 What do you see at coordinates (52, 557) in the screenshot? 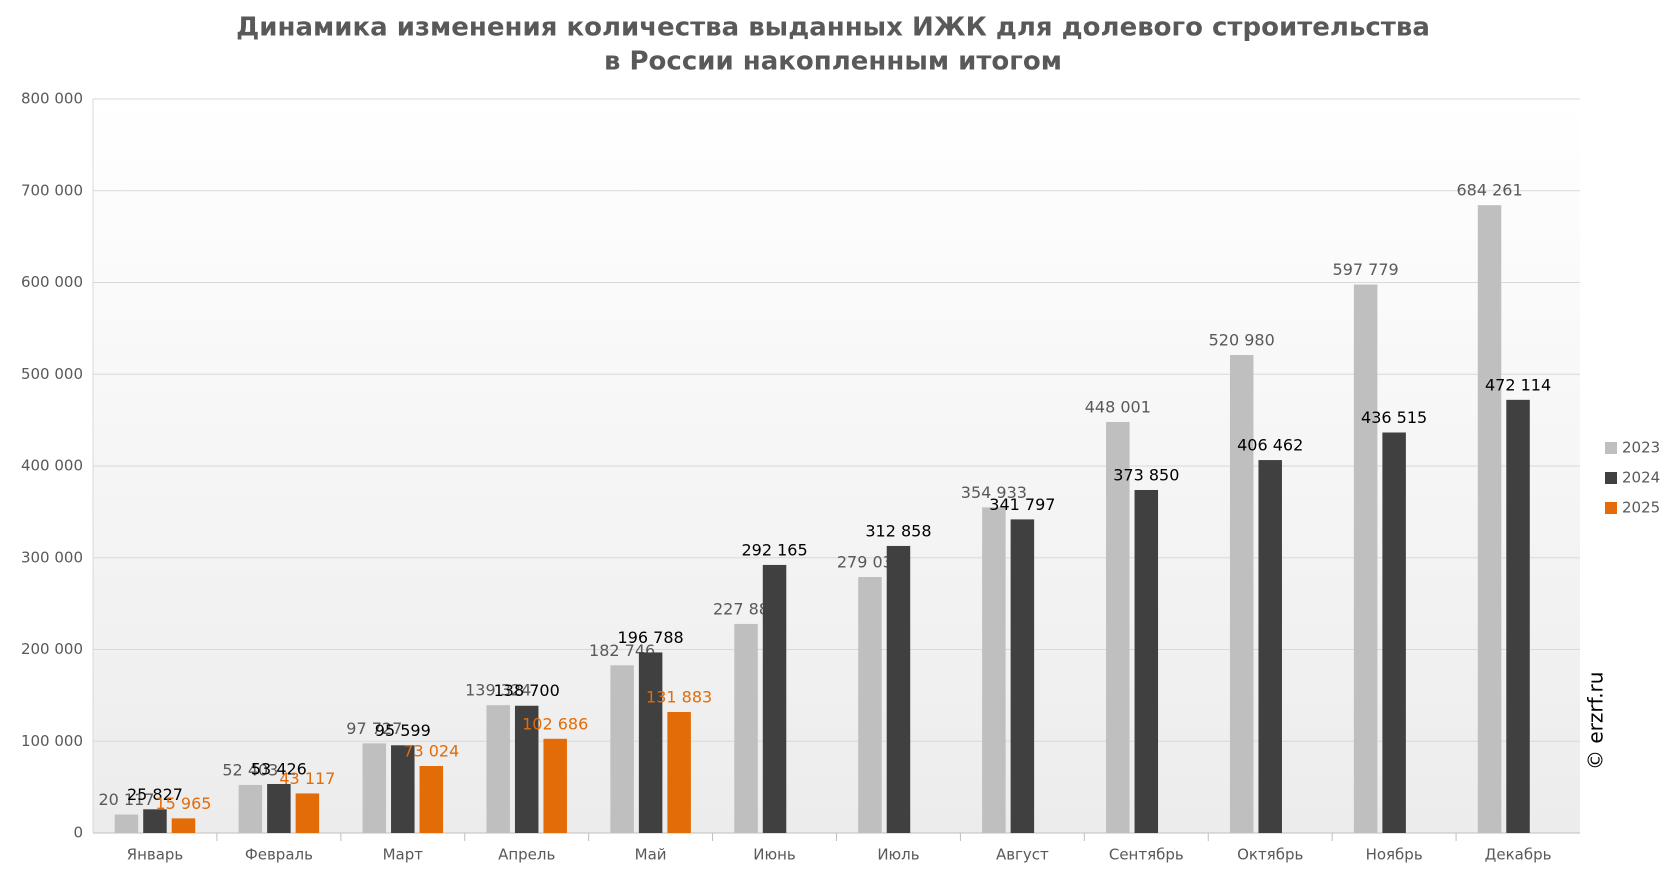
I see `y-tick-label: 300 000` at bounding box center [52, 557].